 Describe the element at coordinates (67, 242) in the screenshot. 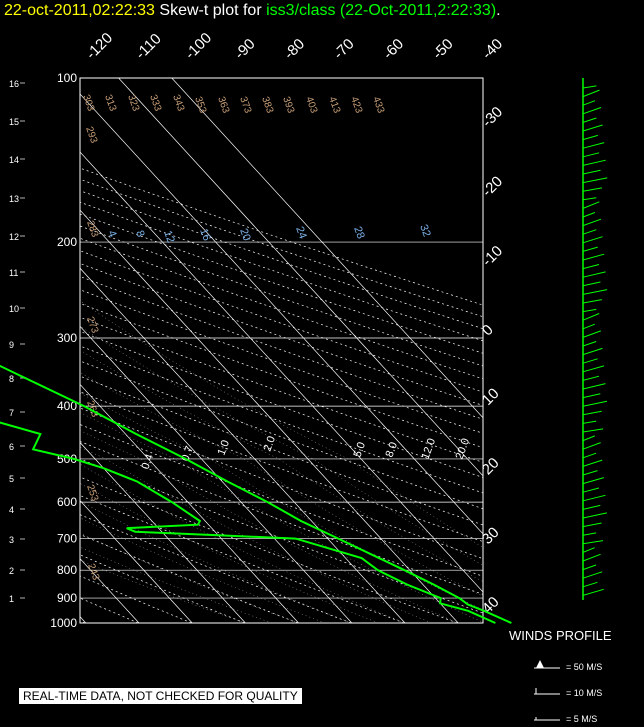

I see `pressure-tick-label: 200` at that location.